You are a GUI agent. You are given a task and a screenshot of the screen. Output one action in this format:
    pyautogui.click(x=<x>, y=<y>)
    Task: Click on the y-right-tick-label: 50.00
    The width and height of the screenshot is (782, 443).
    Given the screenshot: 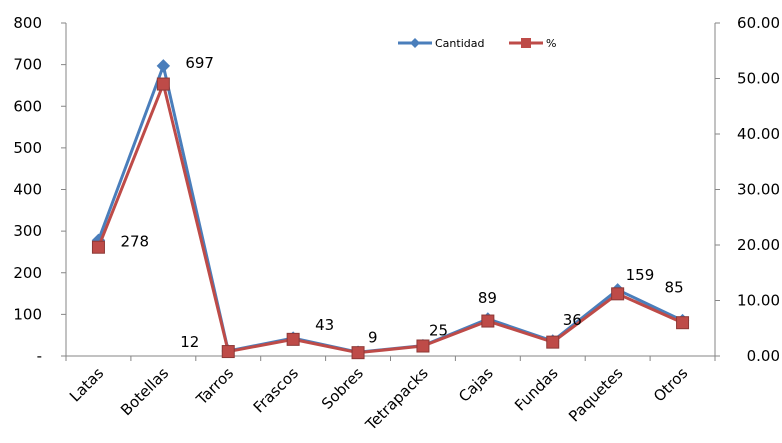 What is the action you would take?
    pyautogui.click(x=758, y=79)
    